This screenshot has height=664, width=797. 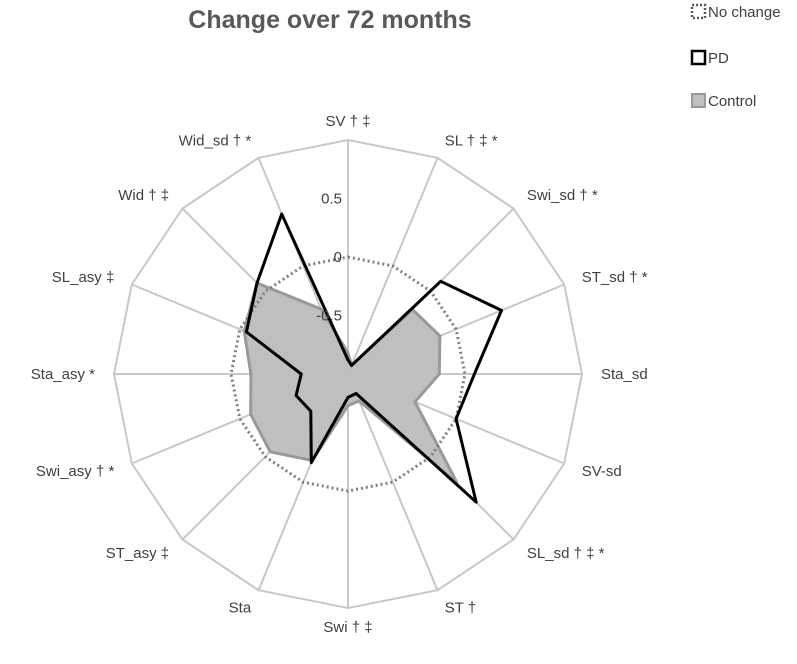 I want to click on series-control-area, so click(x=350, y=382).